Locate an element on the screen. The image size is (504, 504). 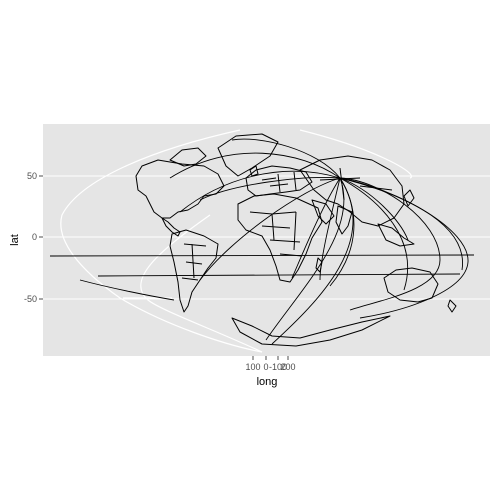
india-outline is located at coordinates (344, 220).